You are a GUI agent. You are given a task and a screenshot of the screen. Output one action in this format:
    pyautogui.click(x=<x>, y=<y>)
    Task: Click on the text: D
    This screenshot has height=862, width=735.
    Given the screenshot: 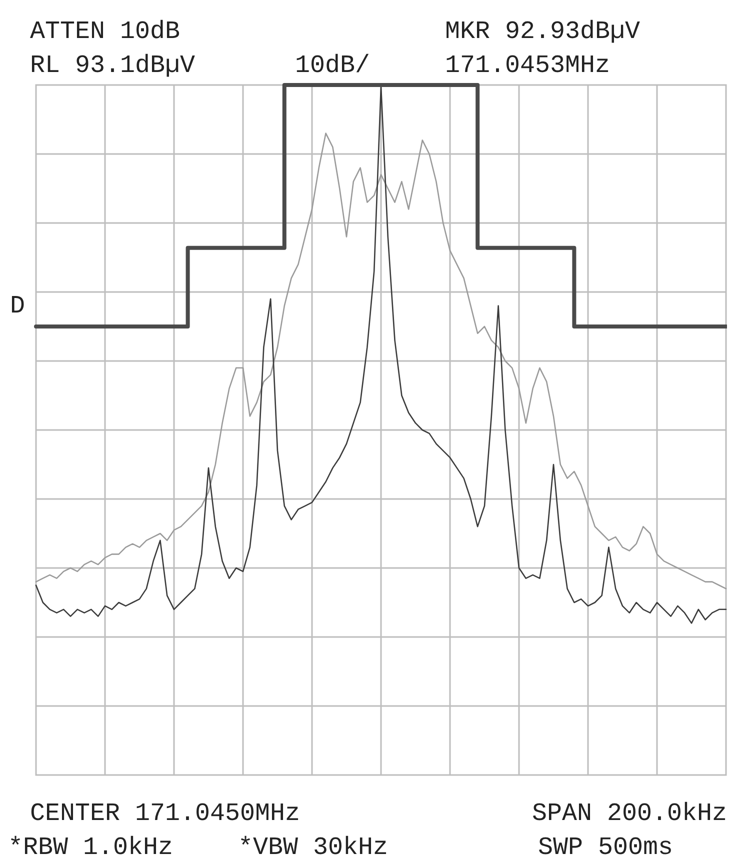 What is the action you would take?
    pyautogui.click(x=18, y=306)
    